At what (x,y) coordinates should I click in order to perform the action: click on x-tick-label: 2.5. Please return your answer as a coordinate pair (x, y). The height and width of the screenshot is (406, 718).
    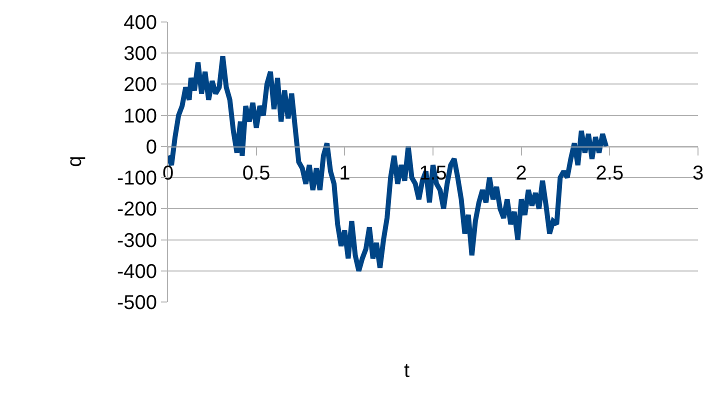
    Looking at the image, I should click on (610, 173).